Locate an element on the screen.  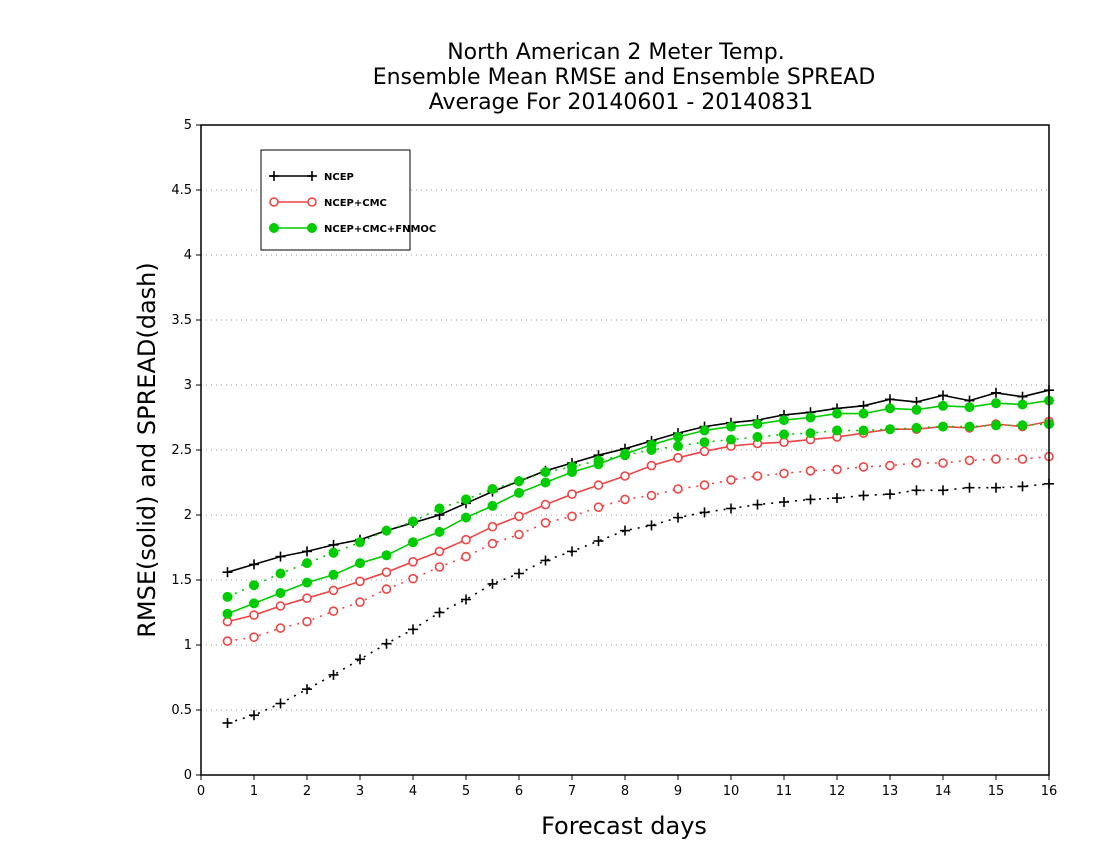
x-tick-label: 6 is located at coordinates (519, 791).